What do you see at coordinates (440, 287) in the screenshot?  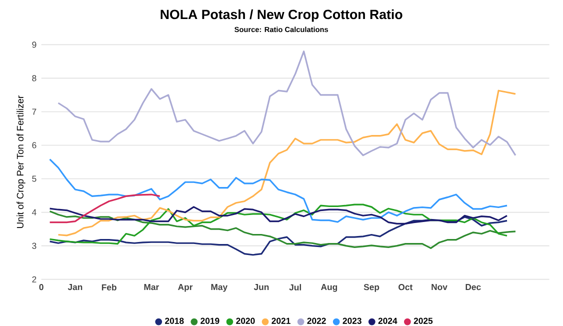 I see `x-tick-label: Nov` at bounding box center [440, 287].